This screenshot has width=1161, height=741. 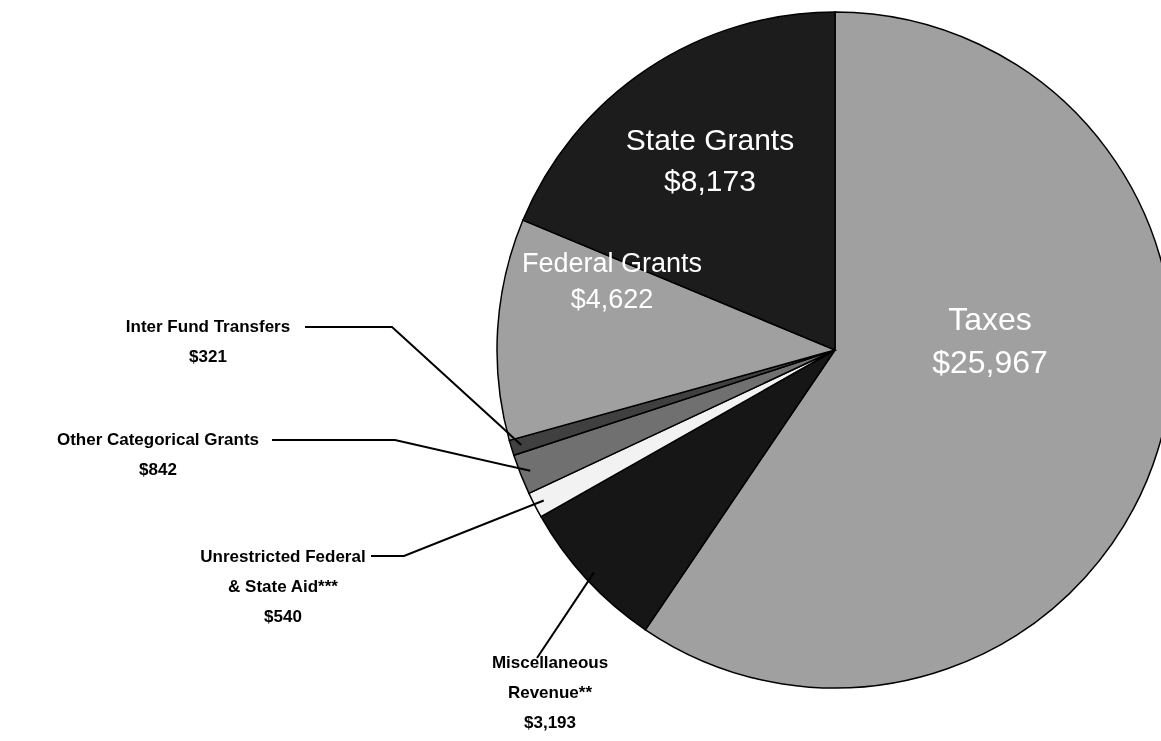 I want to click on data-label: $8,173, so click(x=710, y=180).